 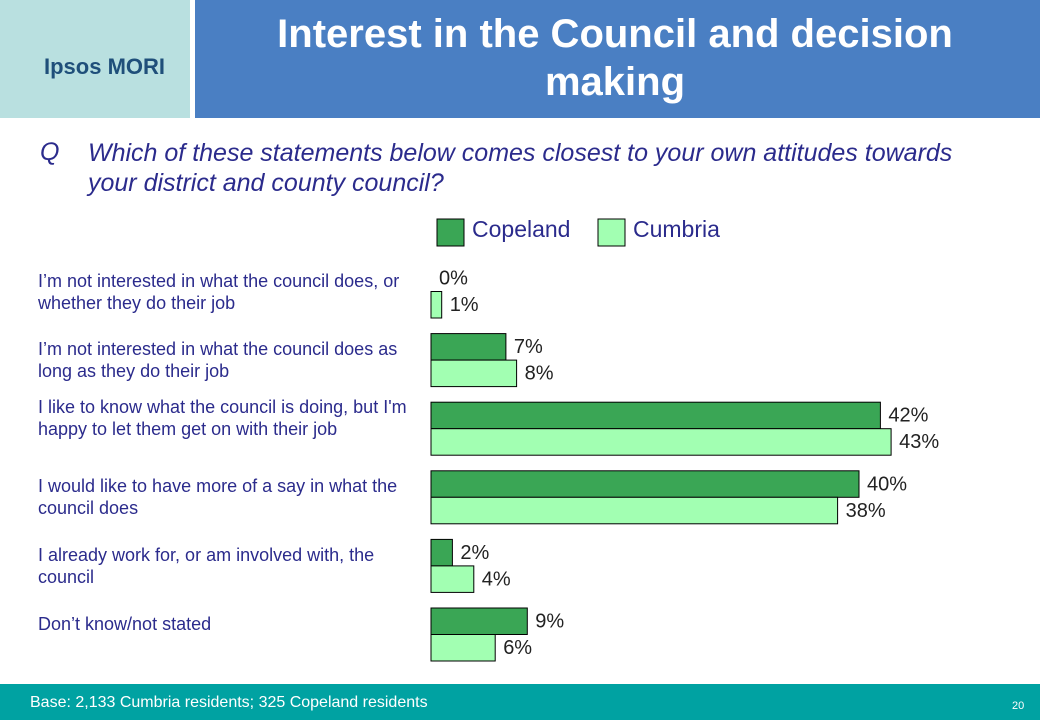 What do you see at coordinates (539, 374) in the screenshot?
I see `value-label: 8%` at bounding box center [539, 374].